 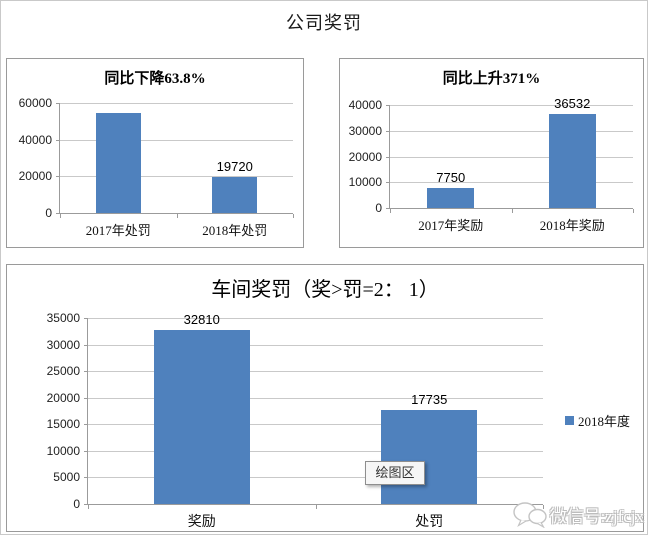 I want to click on penalty-chart-plot: 0 20000 40000 60000 2017年处罚 19720 2018年处罚, so click(x=156, y=167).